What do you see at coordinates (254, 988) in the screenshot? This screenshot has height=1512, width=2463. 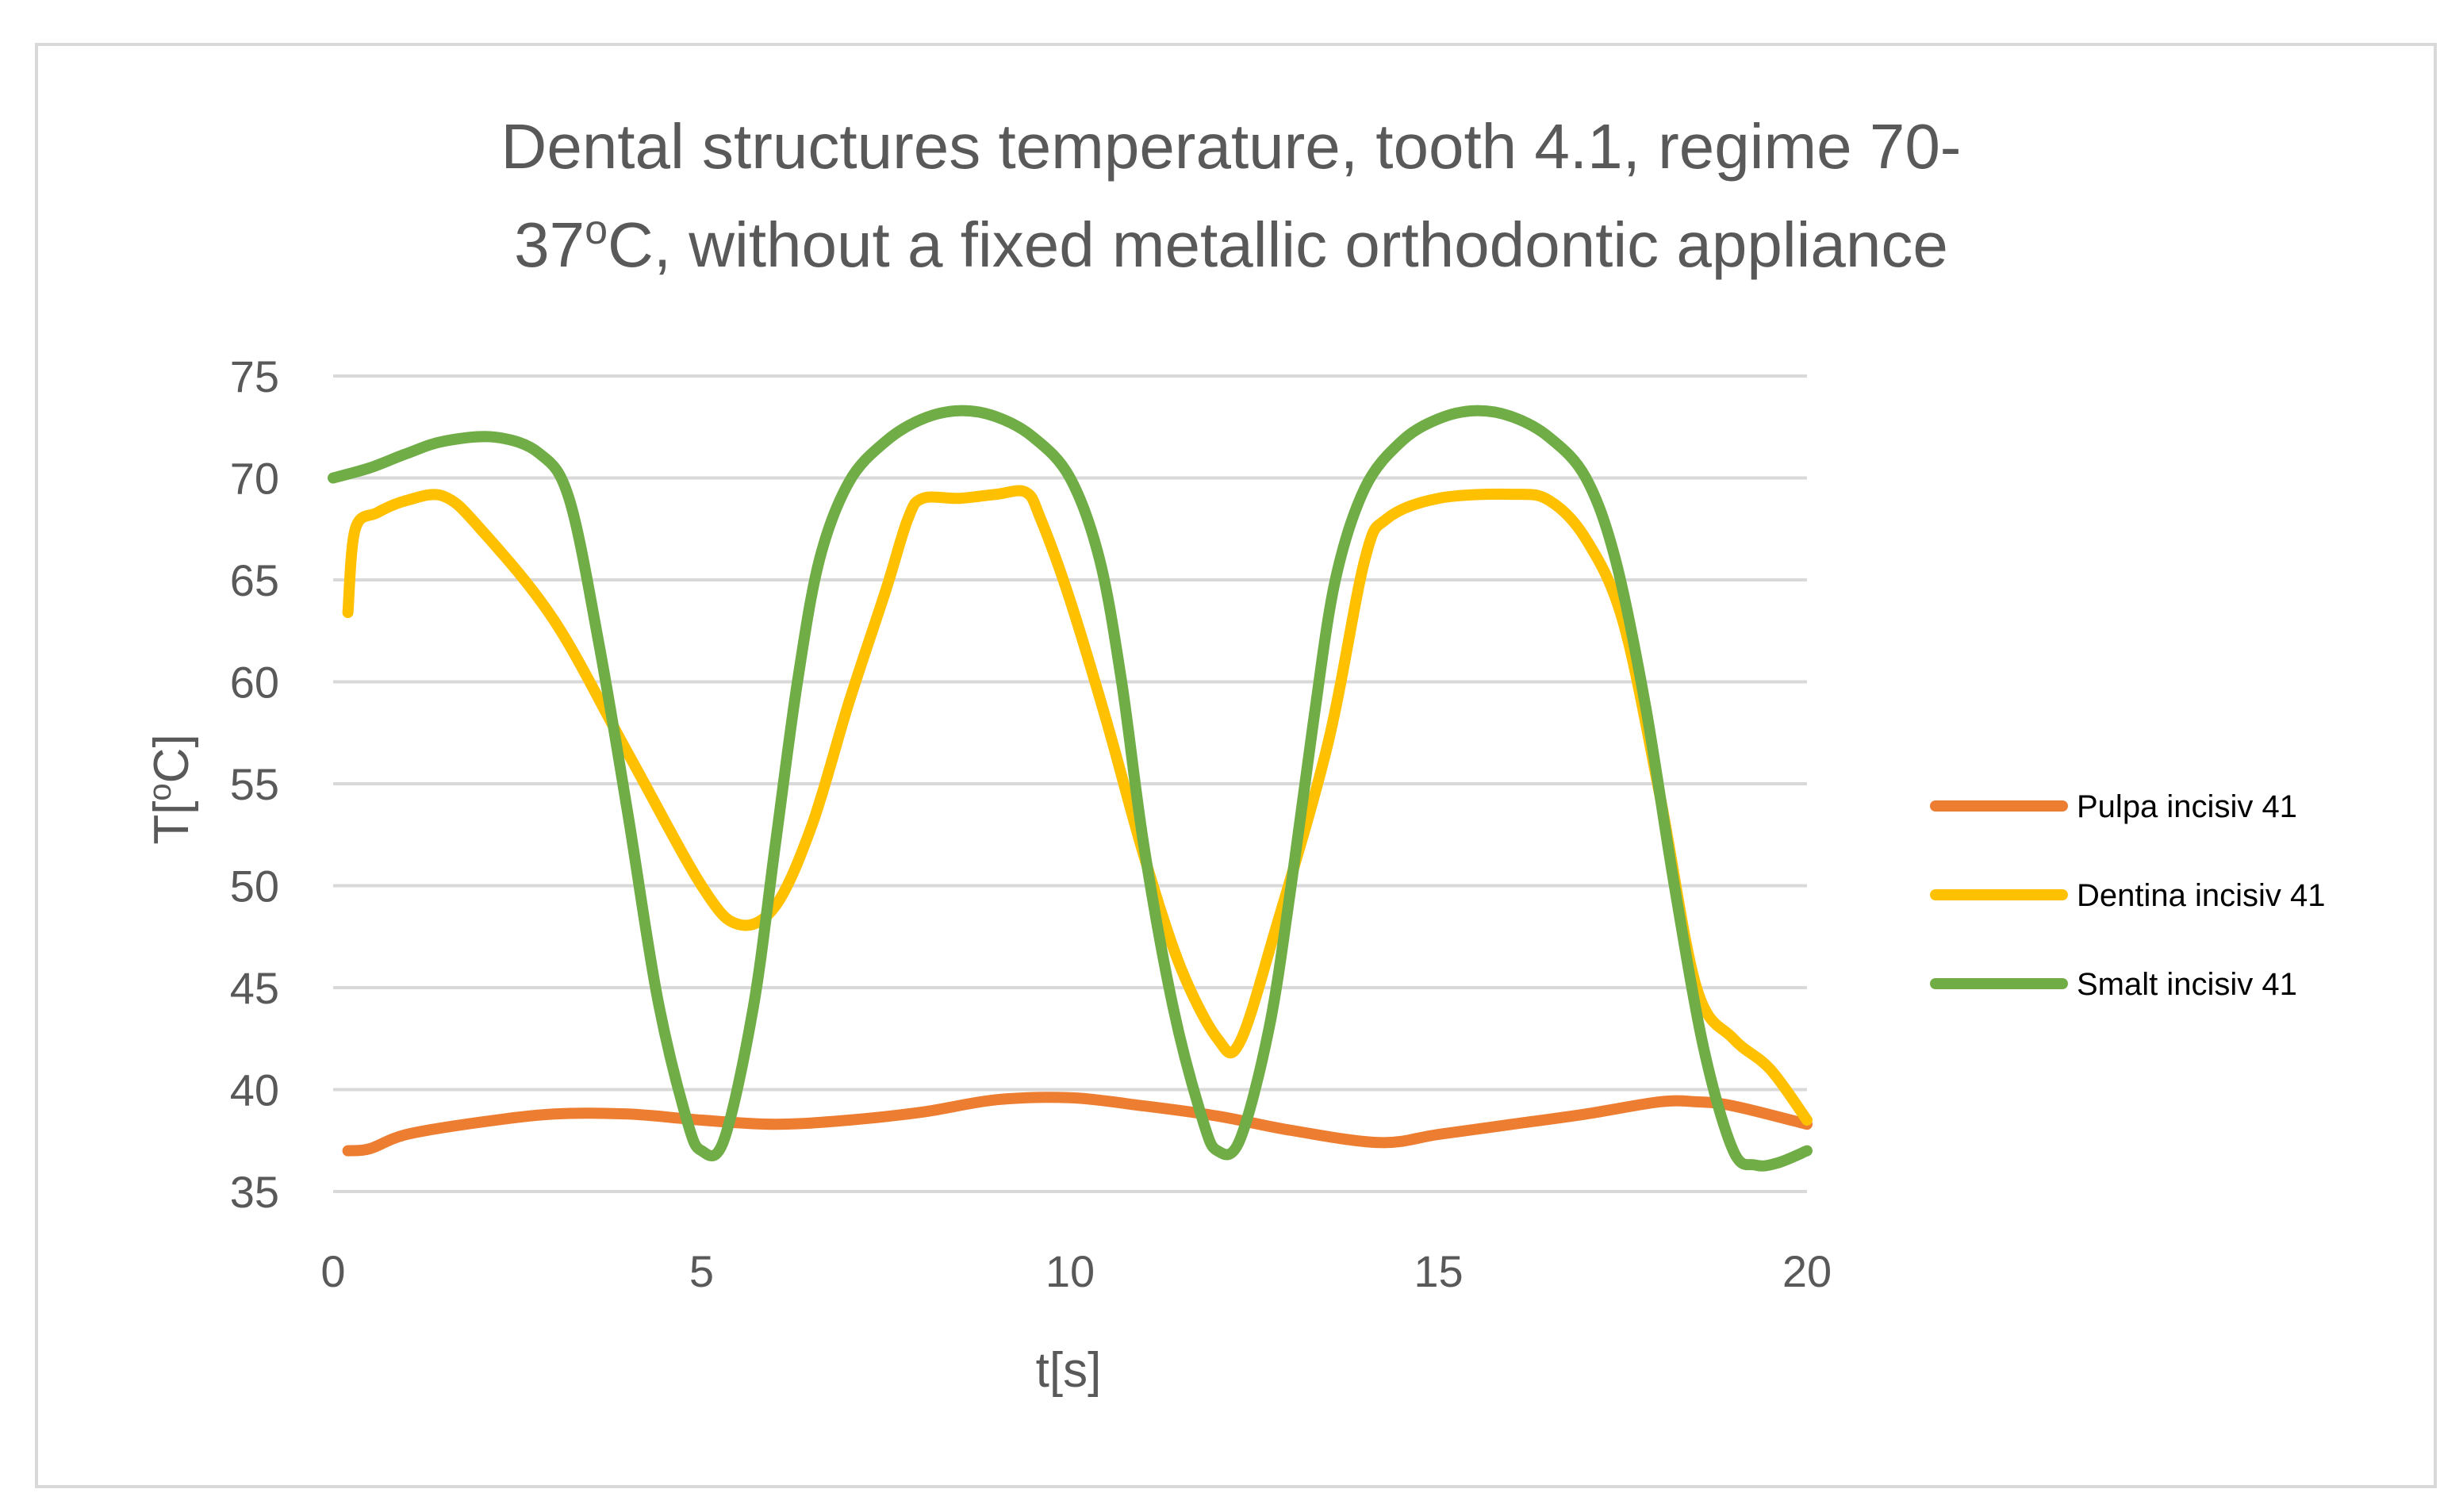 I see `y-tick-label-45: 45` at bounding box center [254, 988].